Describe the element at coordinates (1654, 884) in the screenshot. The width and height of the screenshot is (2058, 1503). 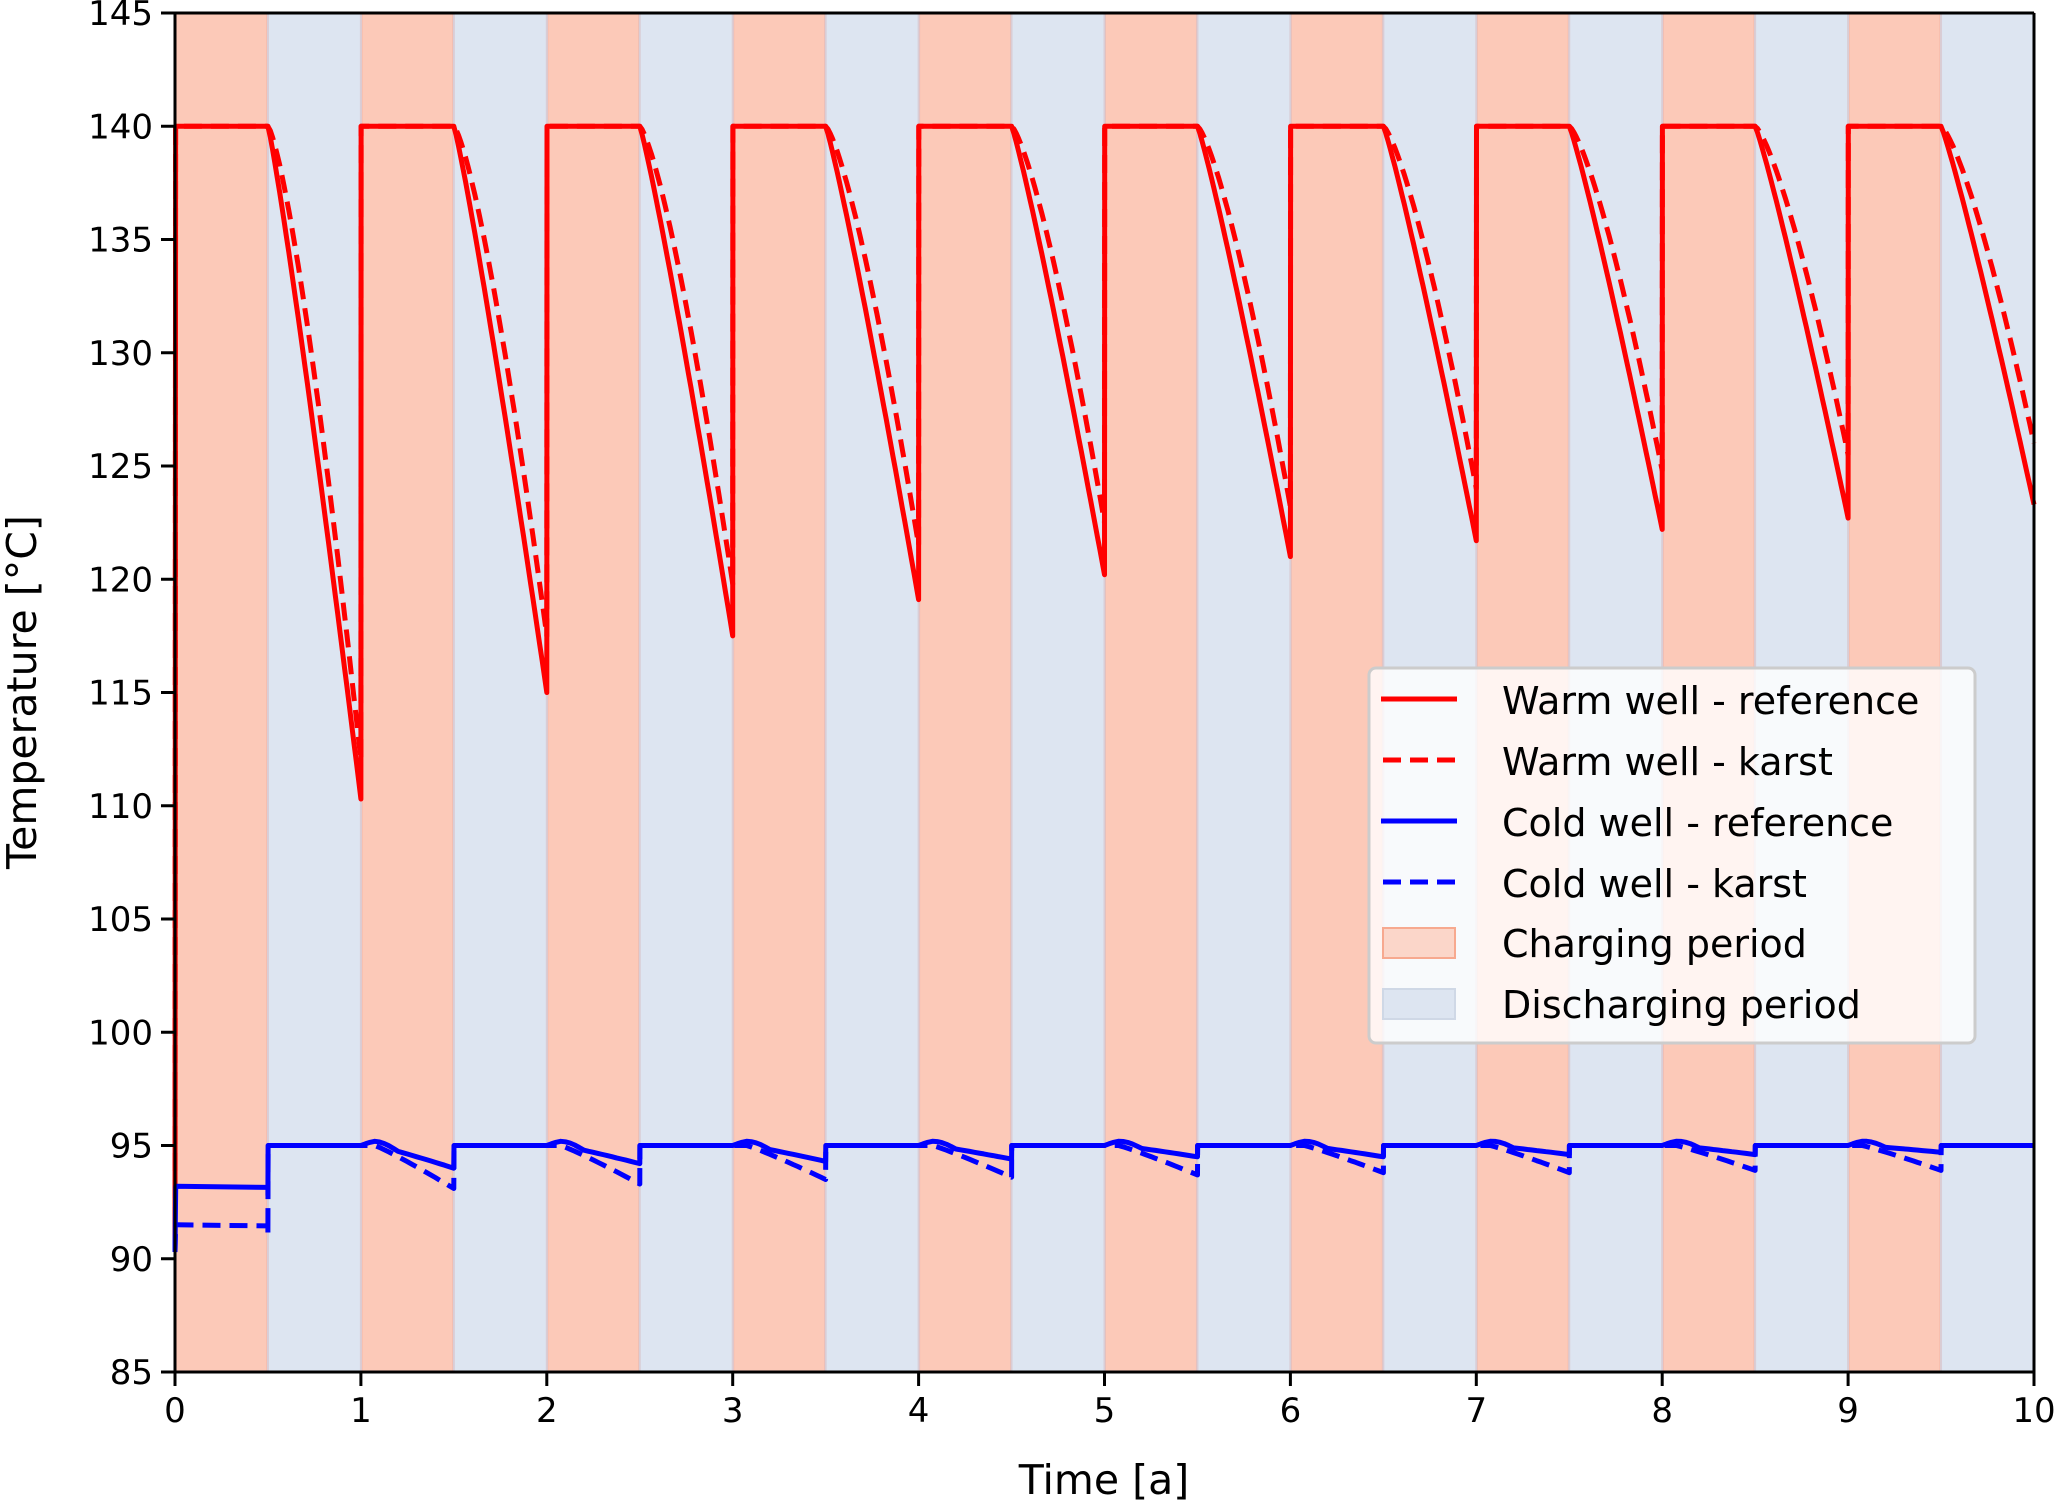
I see `legend-label-cold-karst: Cold well - karst` at that location.